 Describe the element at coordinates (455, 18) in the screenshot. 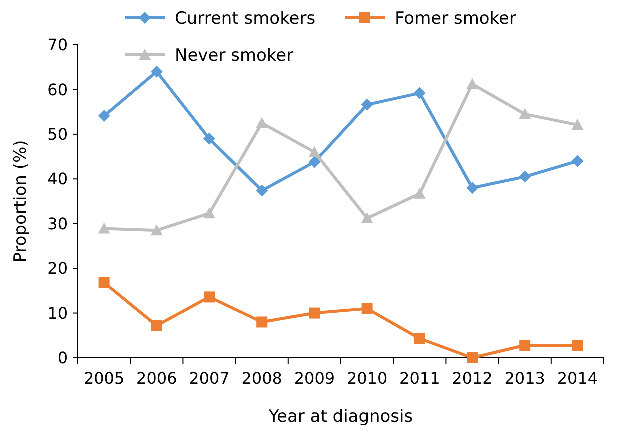

I see `legend-label: Fomer smoker` at that location.